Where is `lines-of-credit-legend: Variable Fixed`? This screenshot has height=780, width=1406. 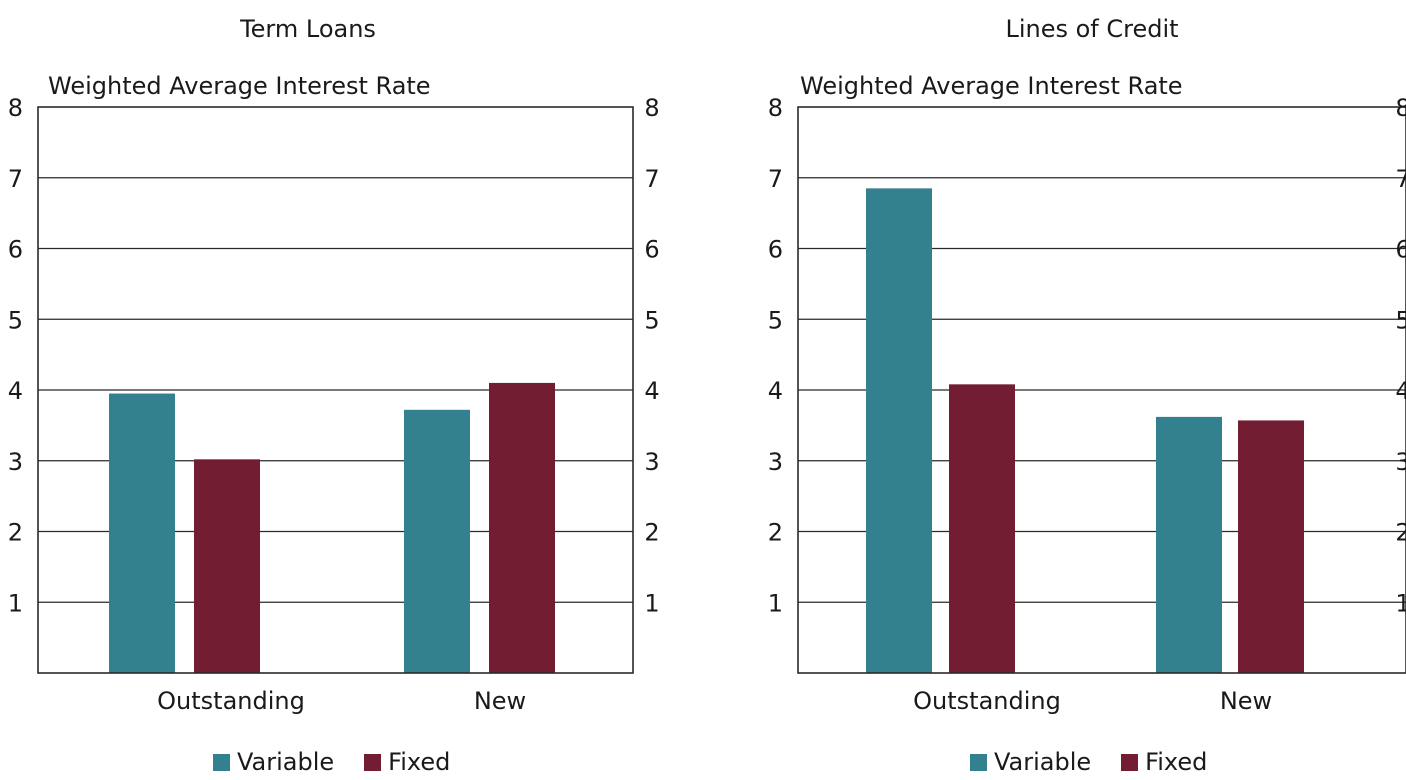 lines-of-credit-legend: Variable Fixed is located at coordinates (1088, 762).